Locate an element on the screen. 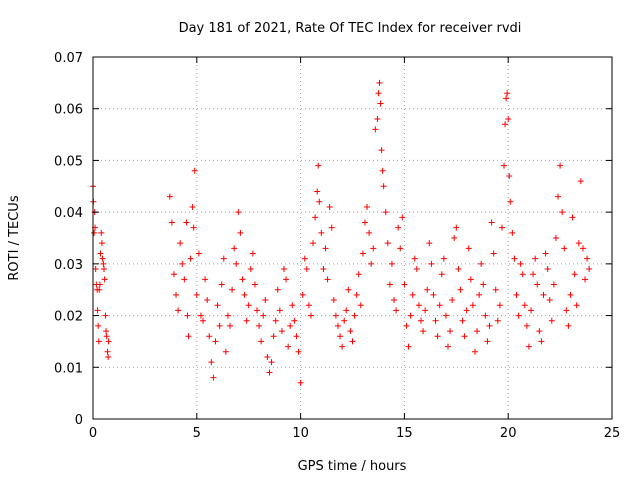 The width and height of the screenshot is (640, 480). y-axis-label: ROTI / TECUs is located at coordinates (14, 237).